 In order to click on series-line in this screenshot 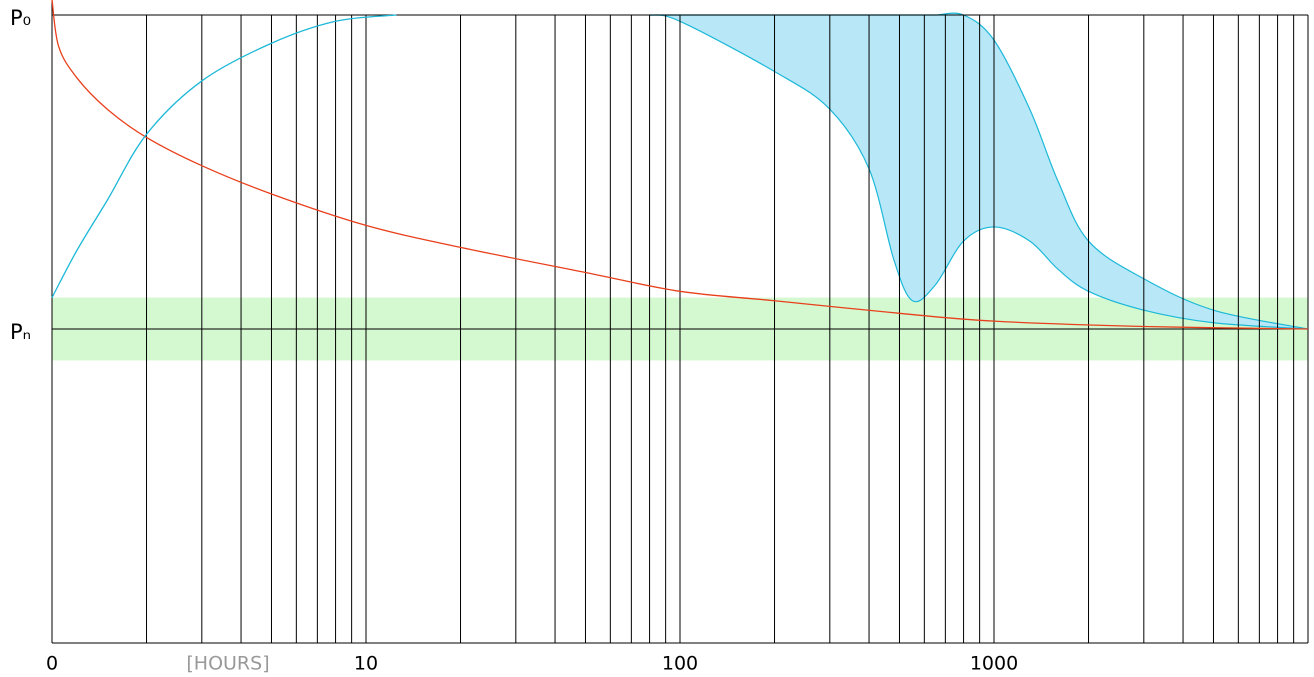, I will do `click(224, 156)`.